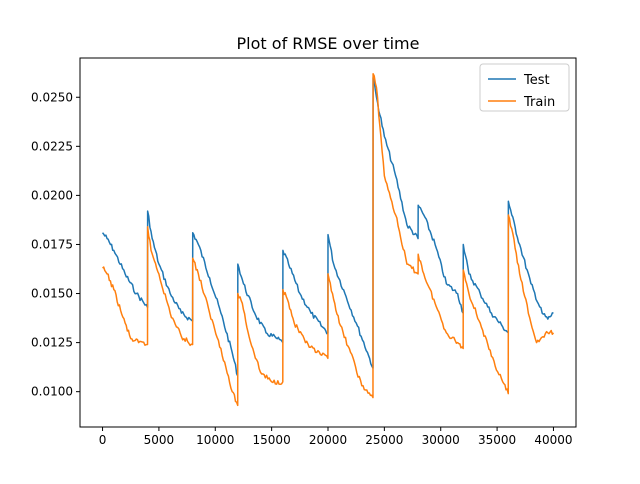 This screenshot has width=640, height=484. What do you see at coordinates (539, 102) in the screenshot?
I see `legend-label-train: Train` at bounding box center [539, 102].